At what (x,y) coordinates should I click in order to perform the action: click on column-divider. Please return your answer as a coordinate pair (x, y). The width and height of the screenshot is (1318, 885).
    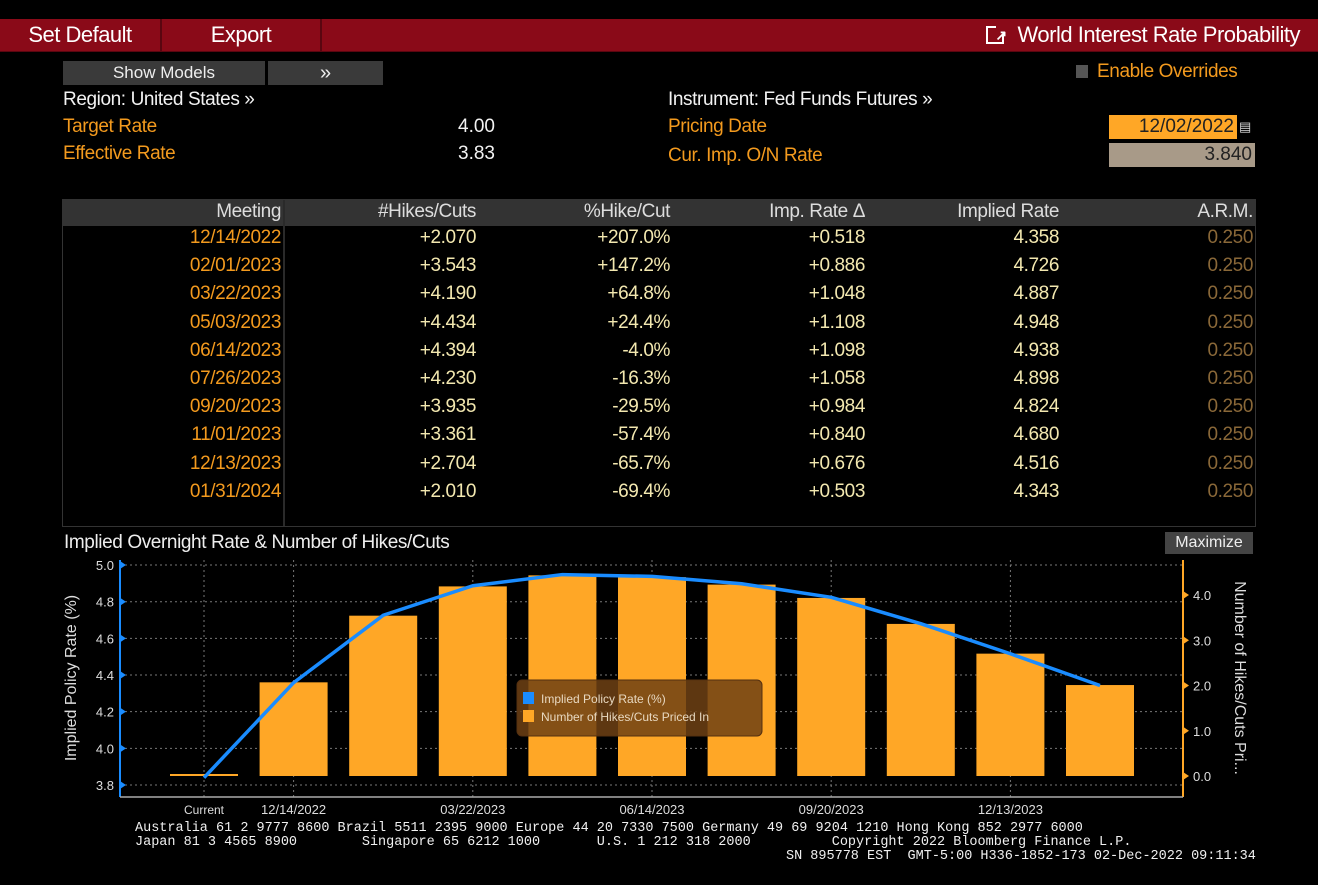
    Looking at the image, I should click on (284, 363).